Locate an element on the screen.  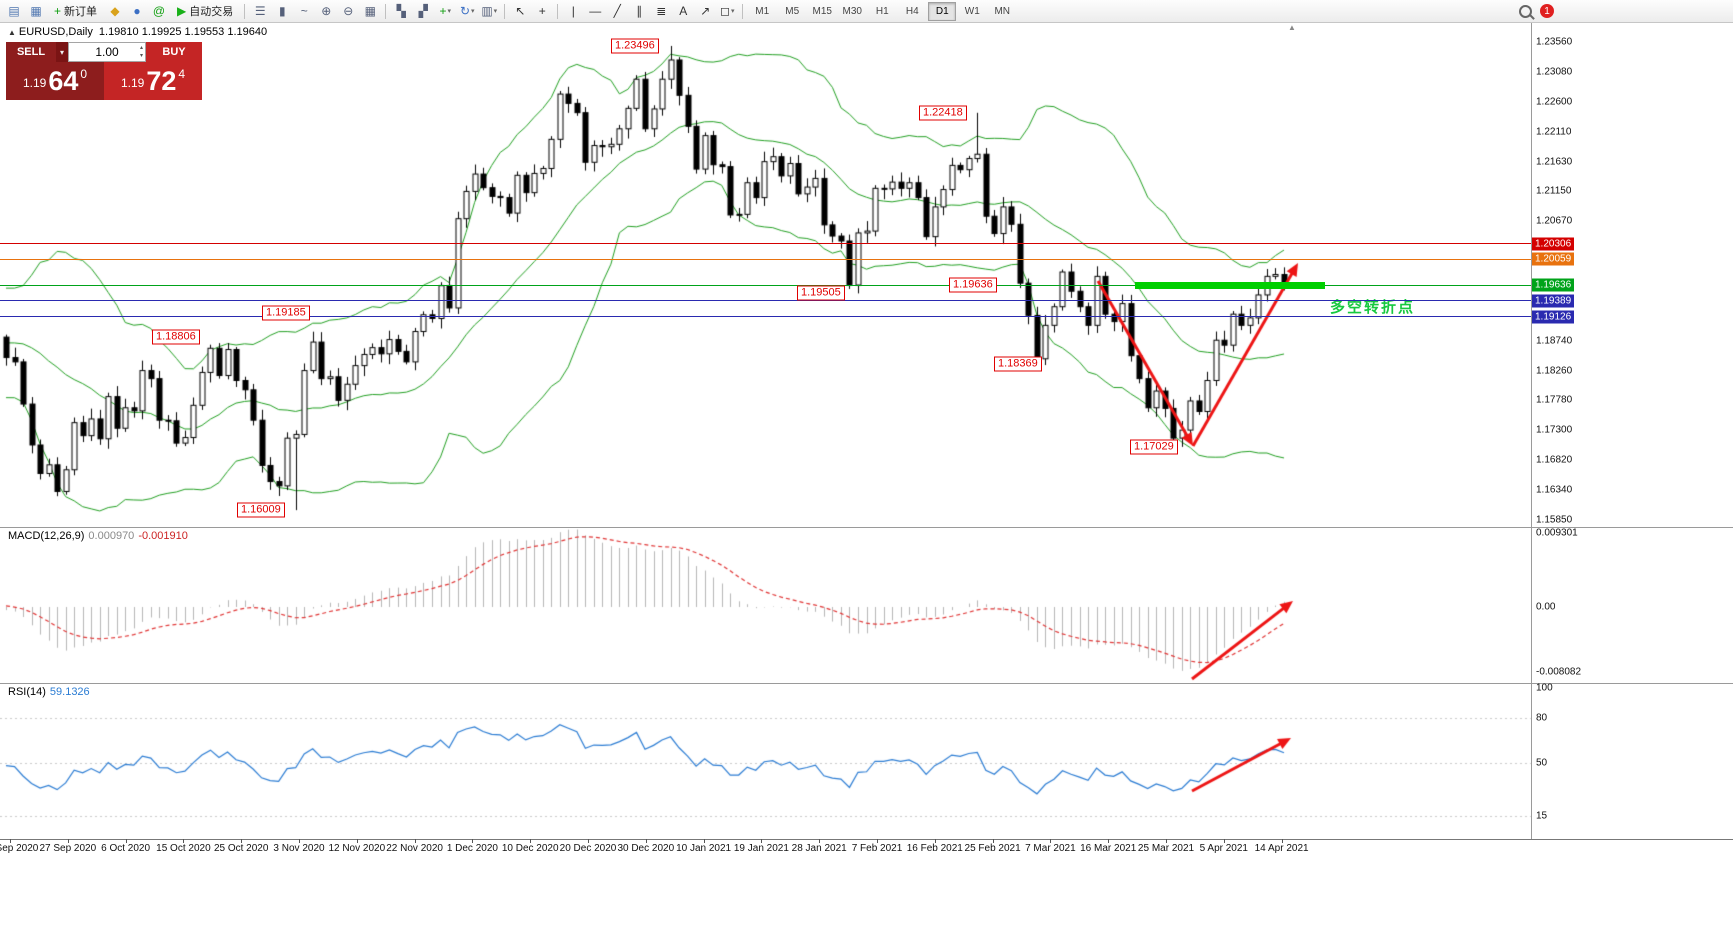
cursor-icon: ↖ is located at coordinates (520, 11).